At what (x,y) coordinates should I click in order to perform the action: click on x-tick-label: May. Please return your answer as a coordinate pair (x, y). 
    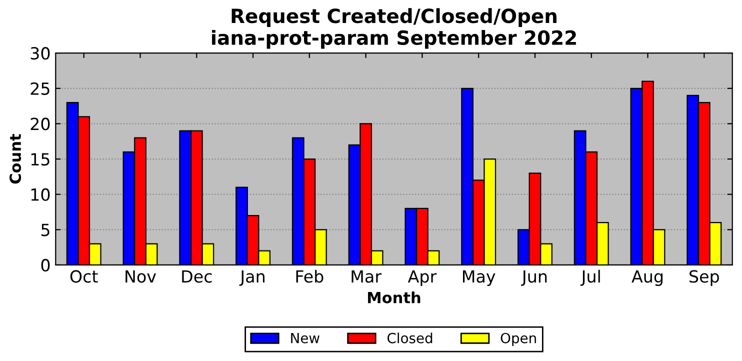
    Looking at the image, I should click on (479, 278).